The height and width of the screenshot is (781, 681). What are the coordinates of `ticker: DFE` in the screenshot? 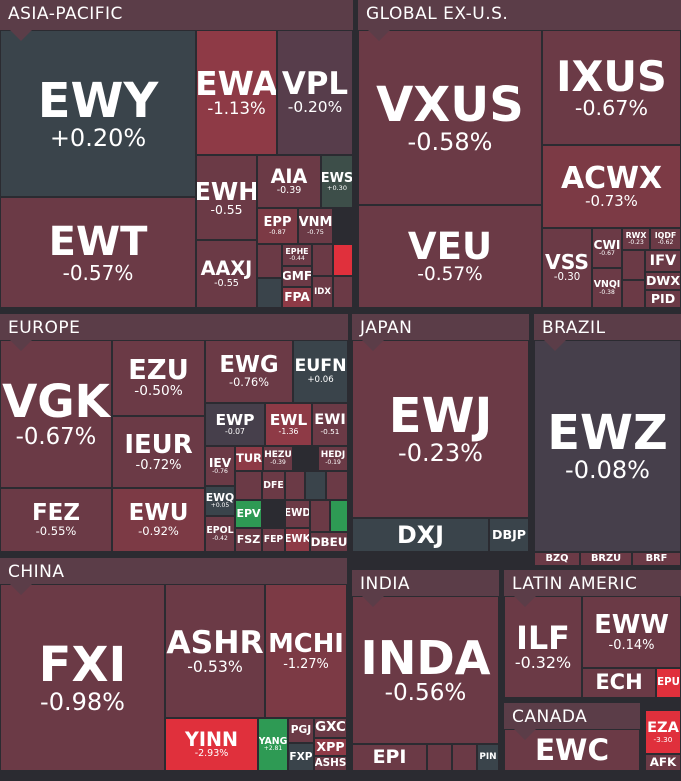 It's located at (273, 485).